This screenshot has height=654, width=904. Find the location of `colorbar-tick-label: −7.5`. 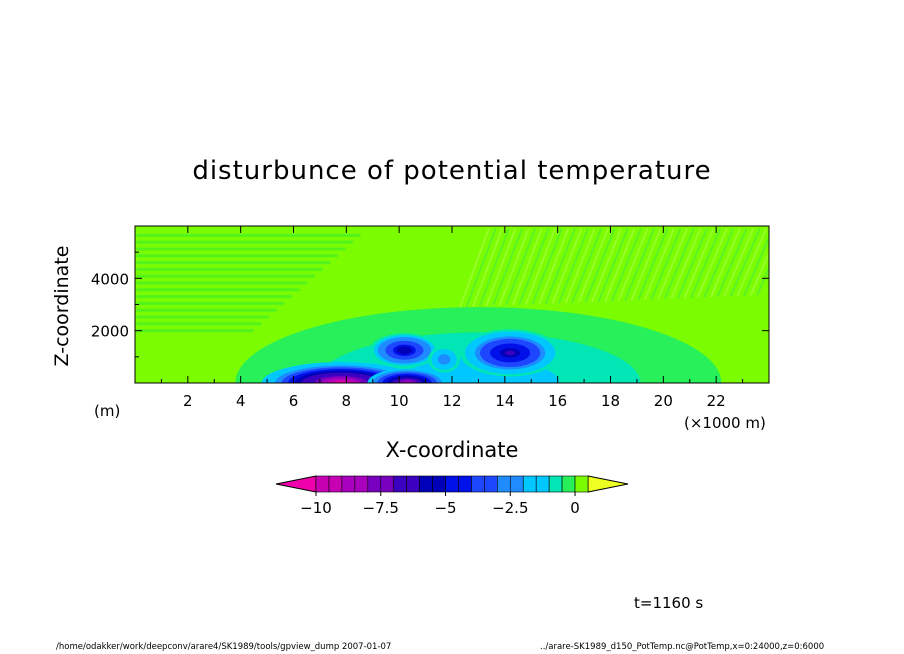

colorbar-tick-label: −7.5 is located at coordinates (381, 508).